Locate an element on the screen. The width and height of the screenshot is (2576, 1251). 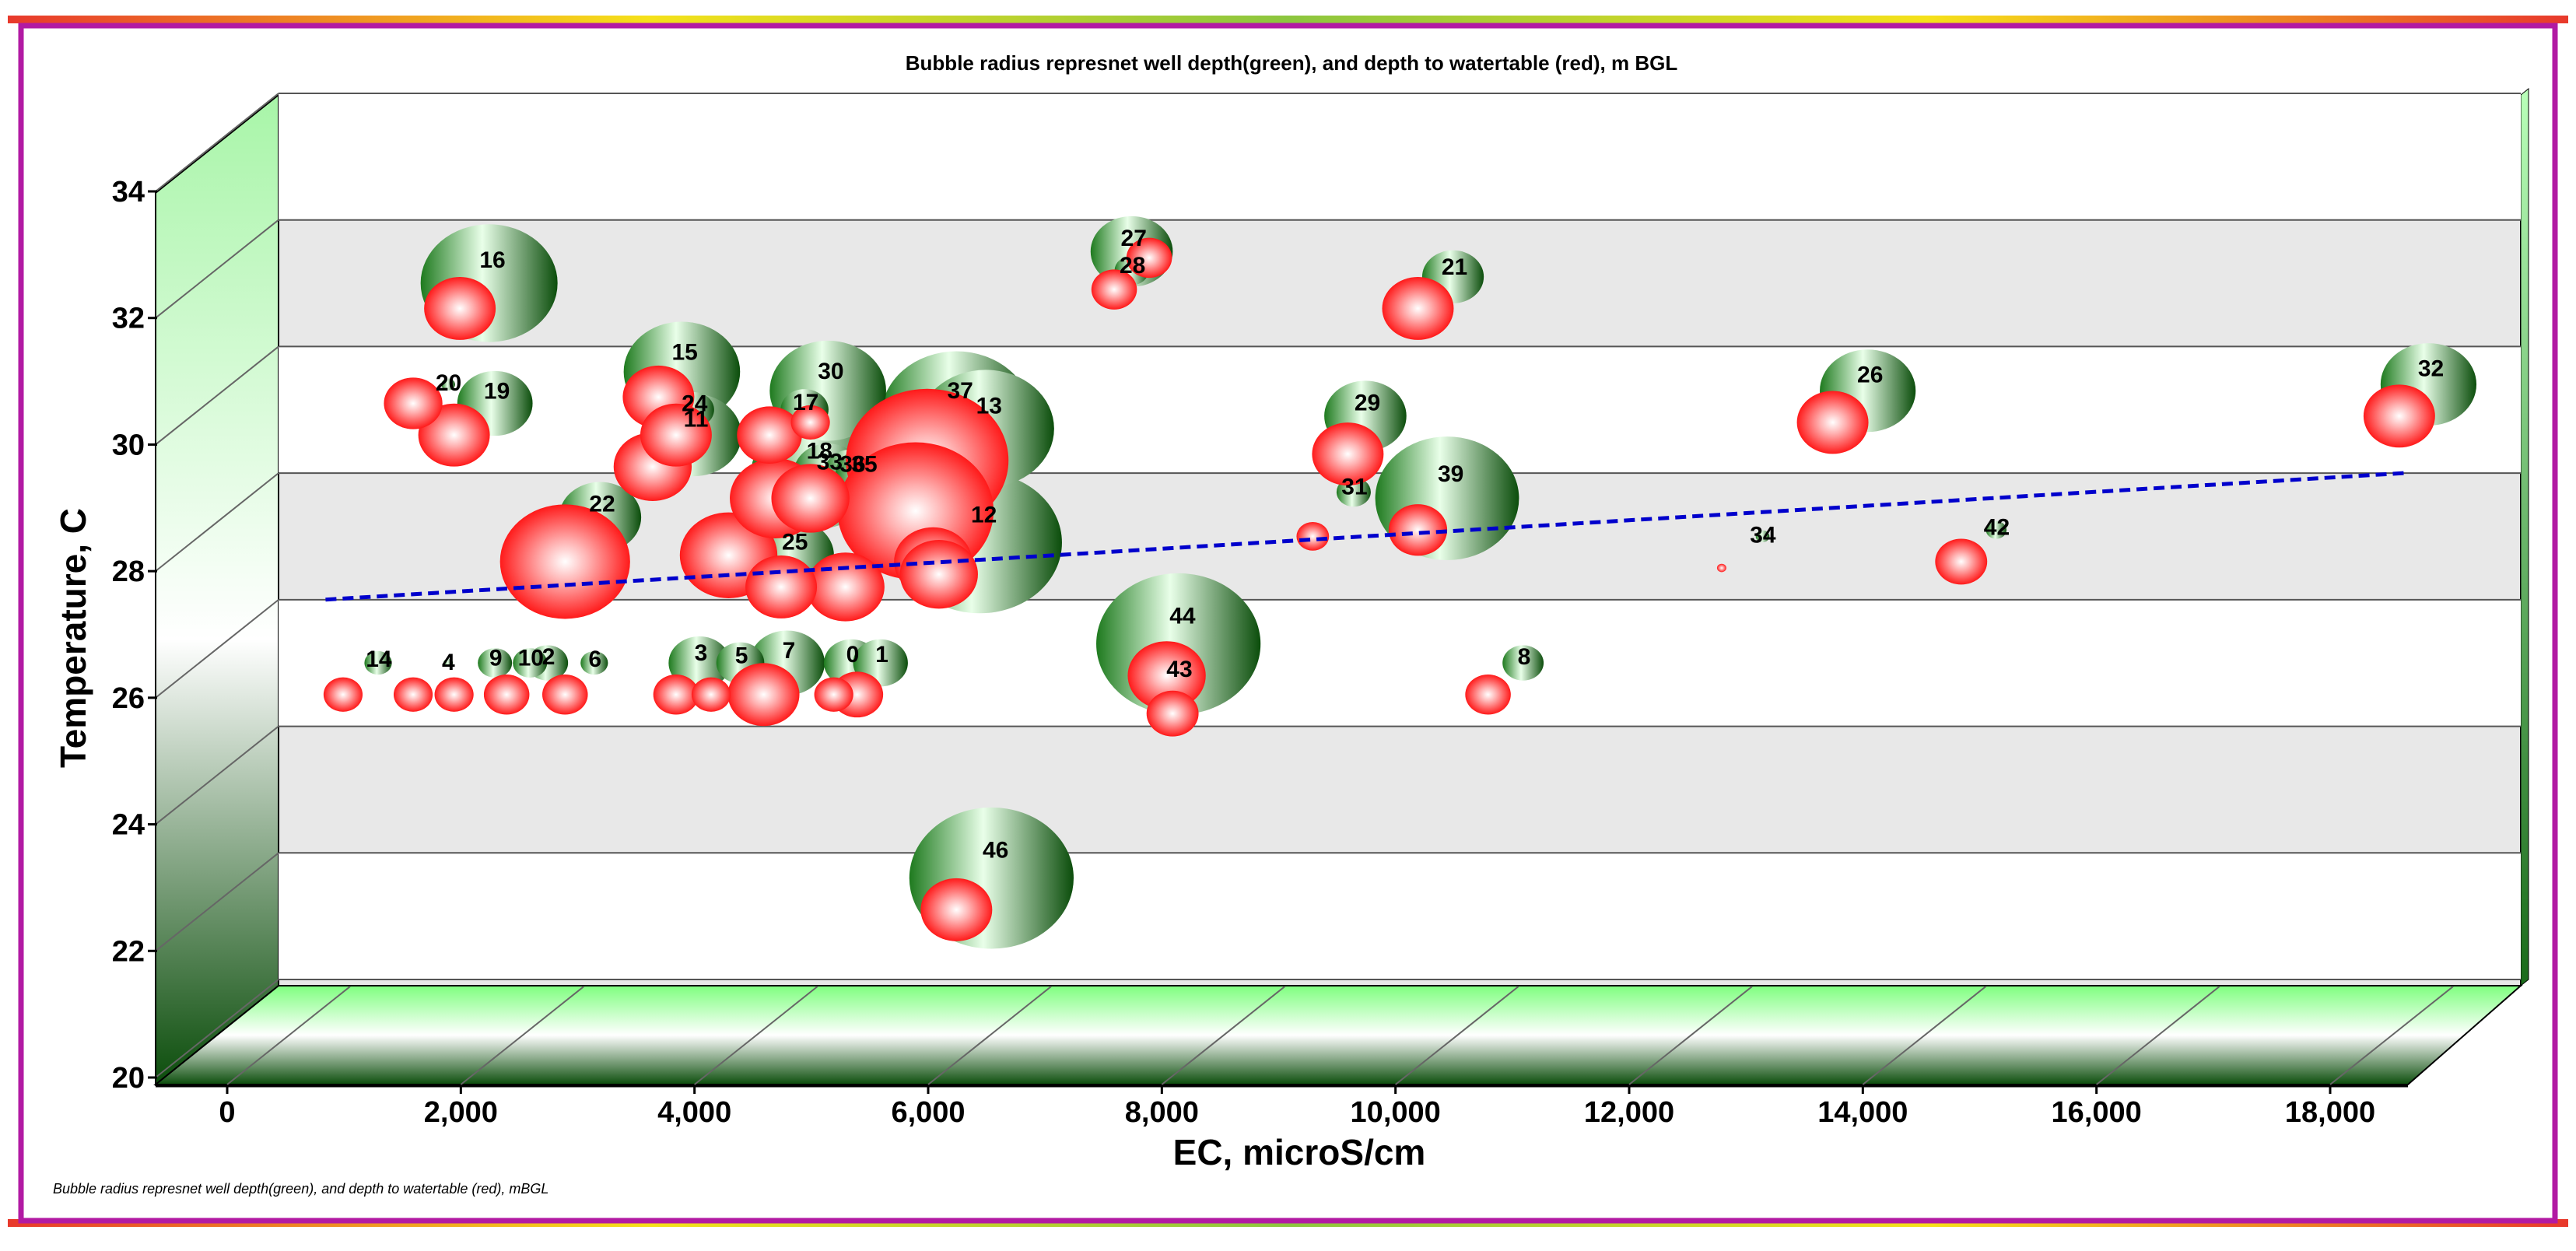
bubble-label: 26 is located at coordinates (1870, 375).